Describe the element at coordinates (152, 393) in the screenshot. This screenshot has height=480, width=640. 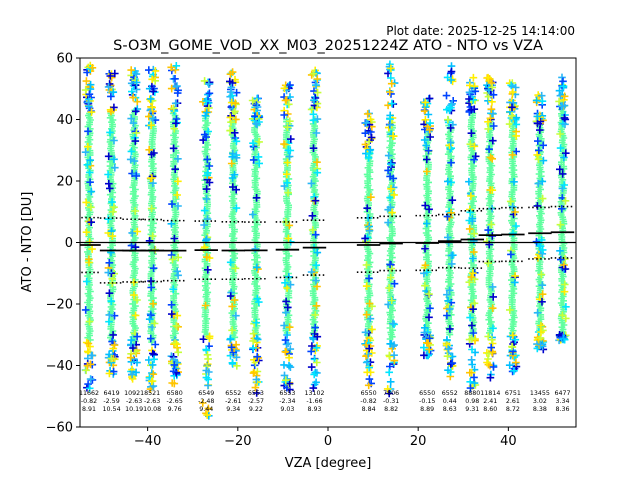
I see `bin-count-label: 8521` at that location.